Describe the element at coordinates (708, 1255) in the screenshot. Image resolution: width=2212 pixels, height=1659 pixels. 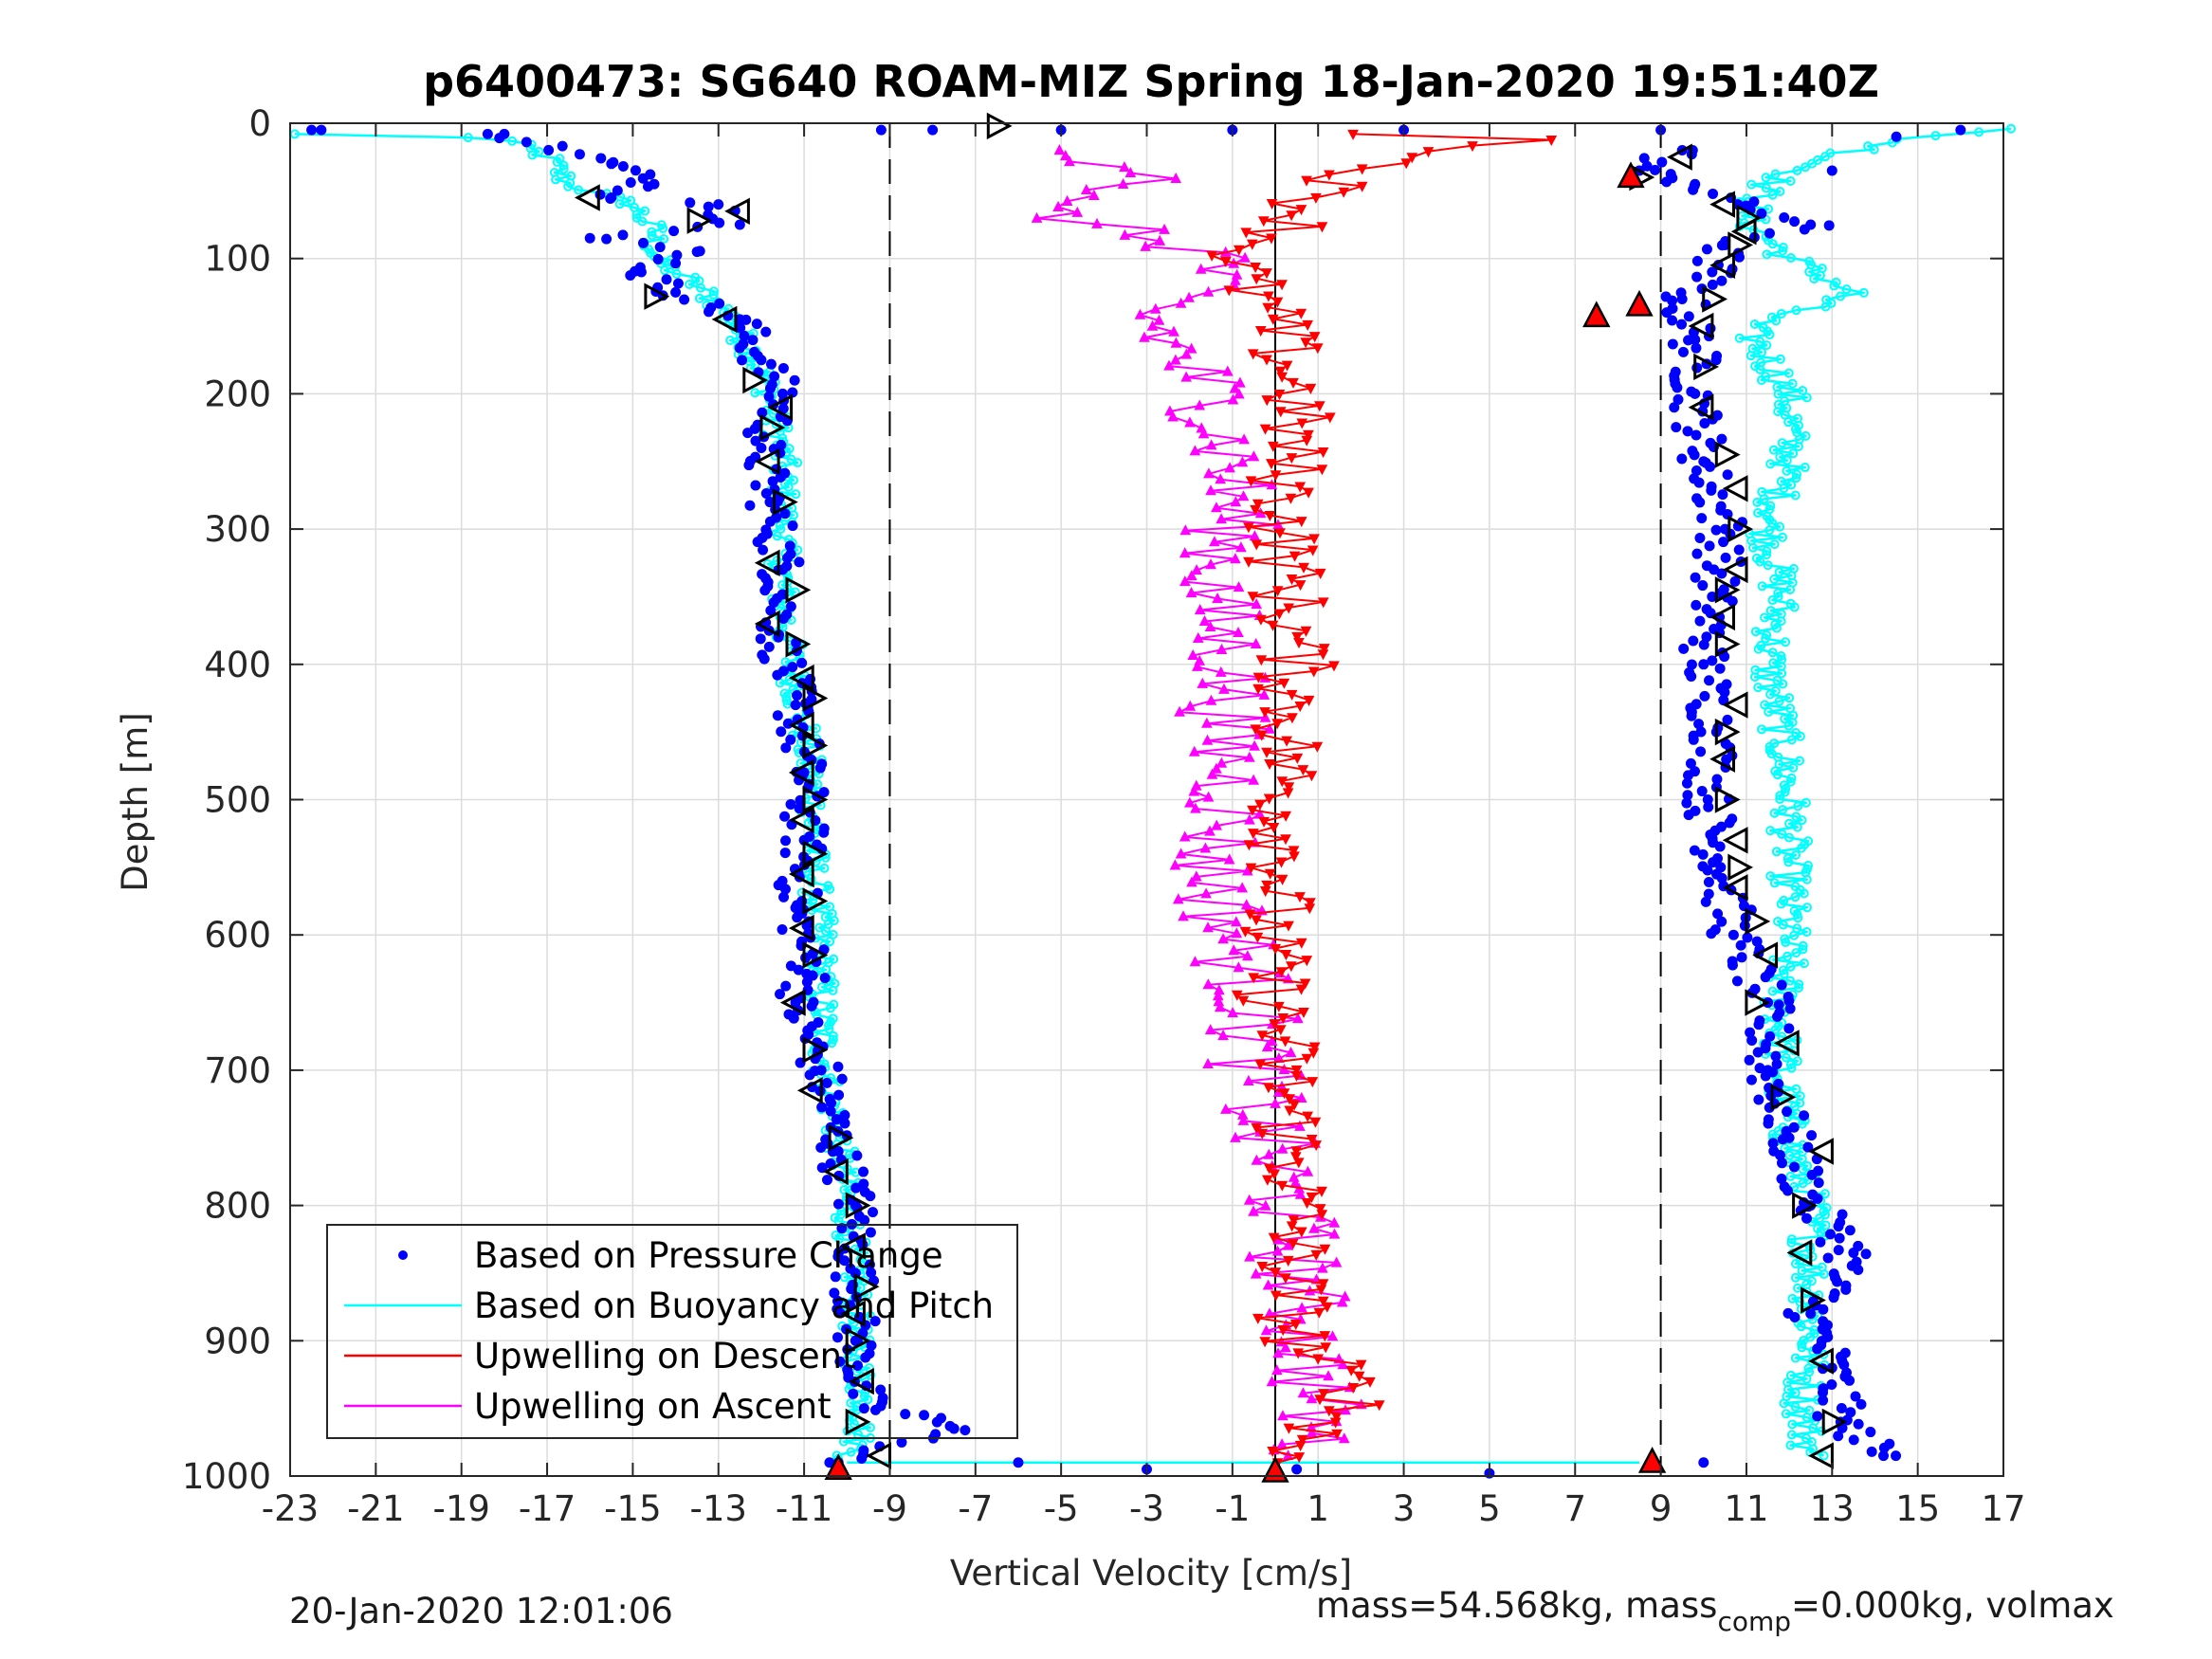
I see `legend-label: Based on Pressure Change` at that location.